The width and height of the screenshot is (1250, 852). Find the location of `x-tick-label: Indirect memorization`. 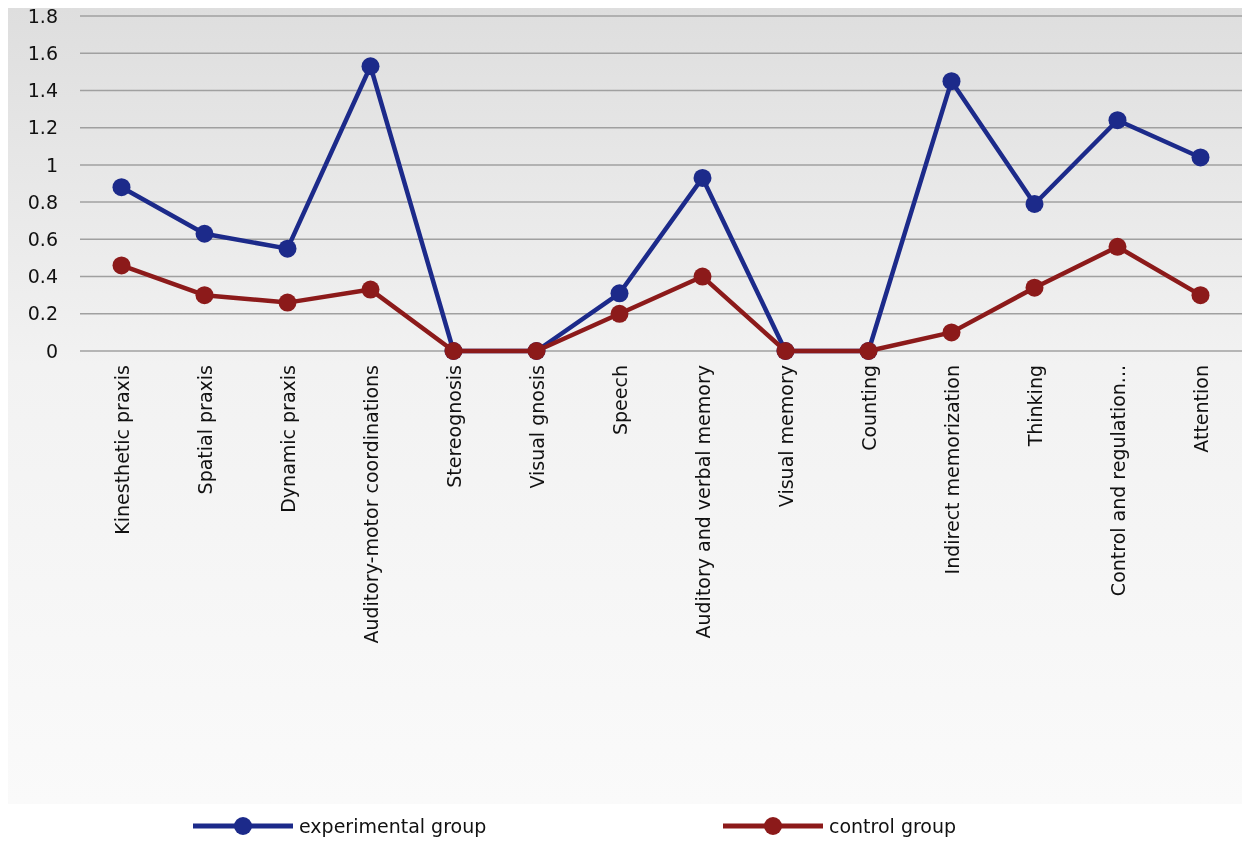

x-tick-label: Indirect memorization is located at coordinates (951, 470).